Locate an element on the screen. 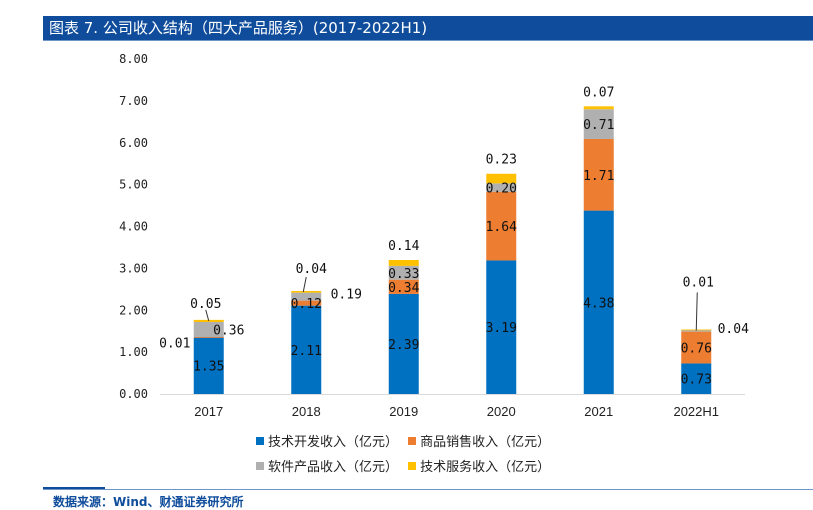 The image size is (813, 510). x-tick-label: 2019 is located at coordinates (403, 411).